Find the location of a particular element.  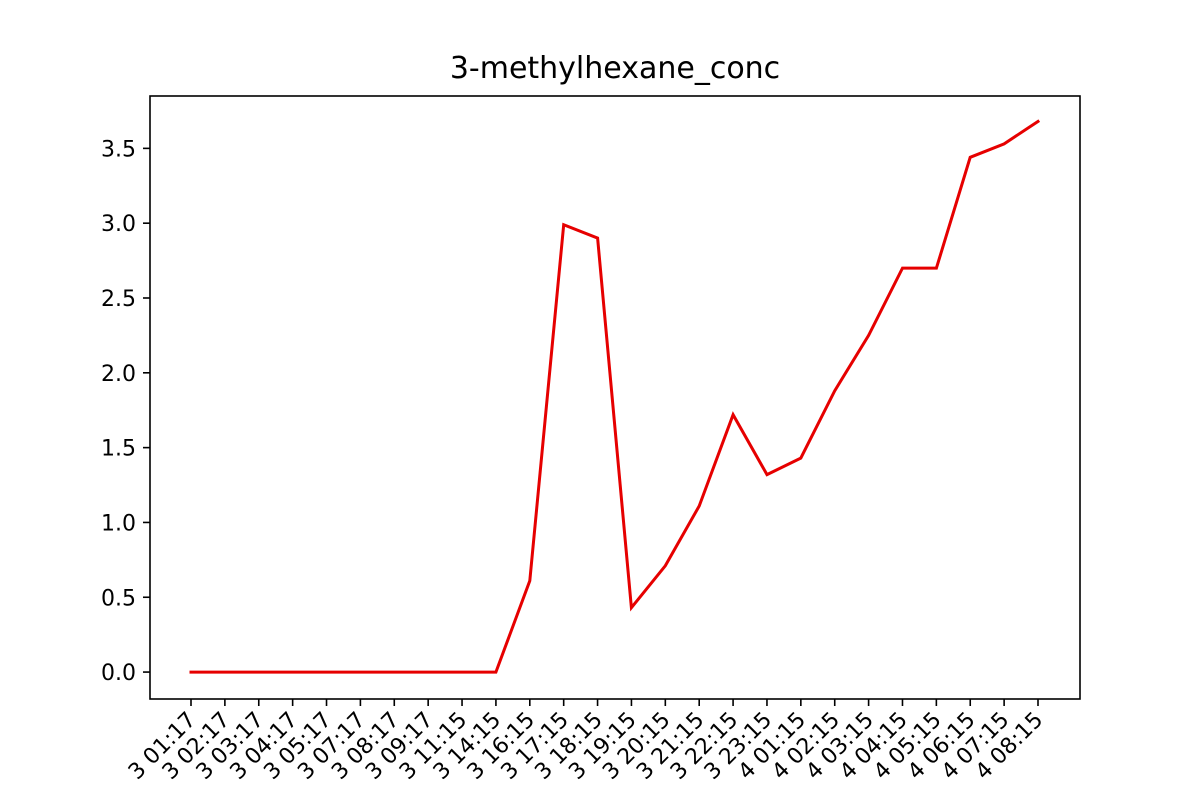

y-tick-label: 2.0 is located at coordinates (118, 374).